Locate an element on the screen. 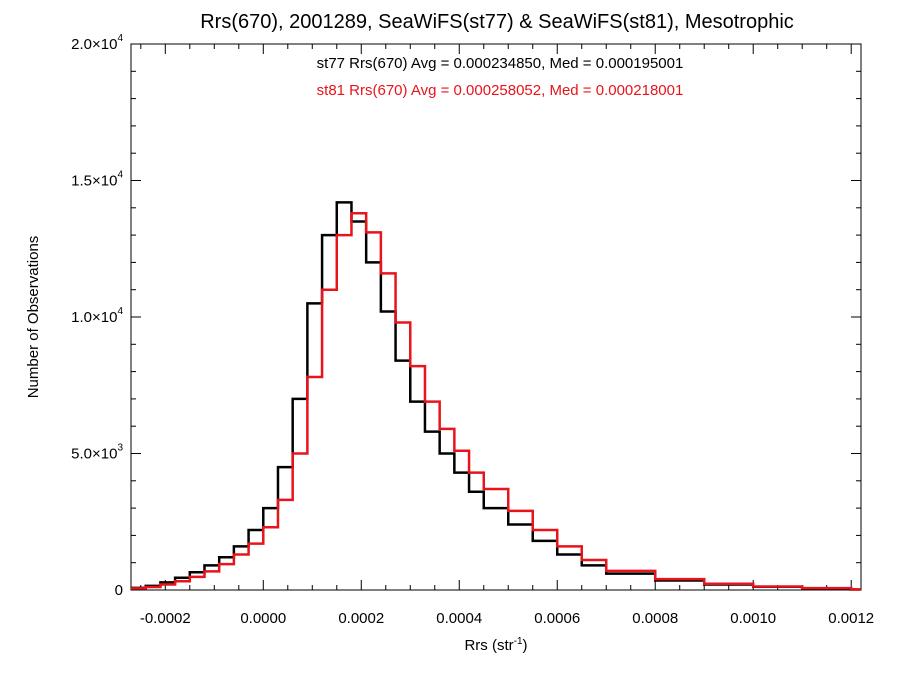  x-axis-label: Rrs (str-1) is located at coordinates (495, 645).